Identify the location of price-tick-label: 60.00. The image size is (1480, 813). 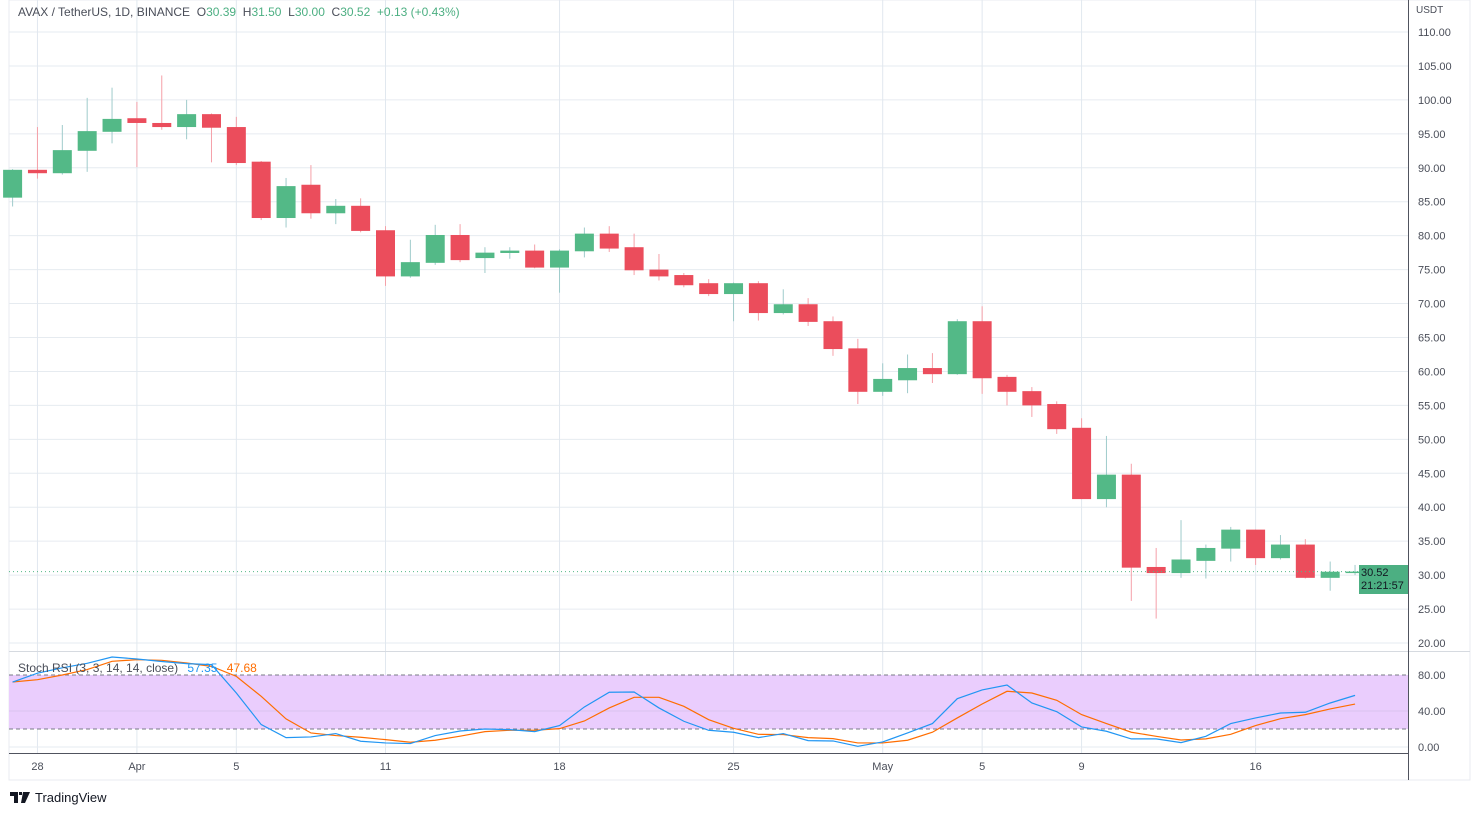
(1432, 372).